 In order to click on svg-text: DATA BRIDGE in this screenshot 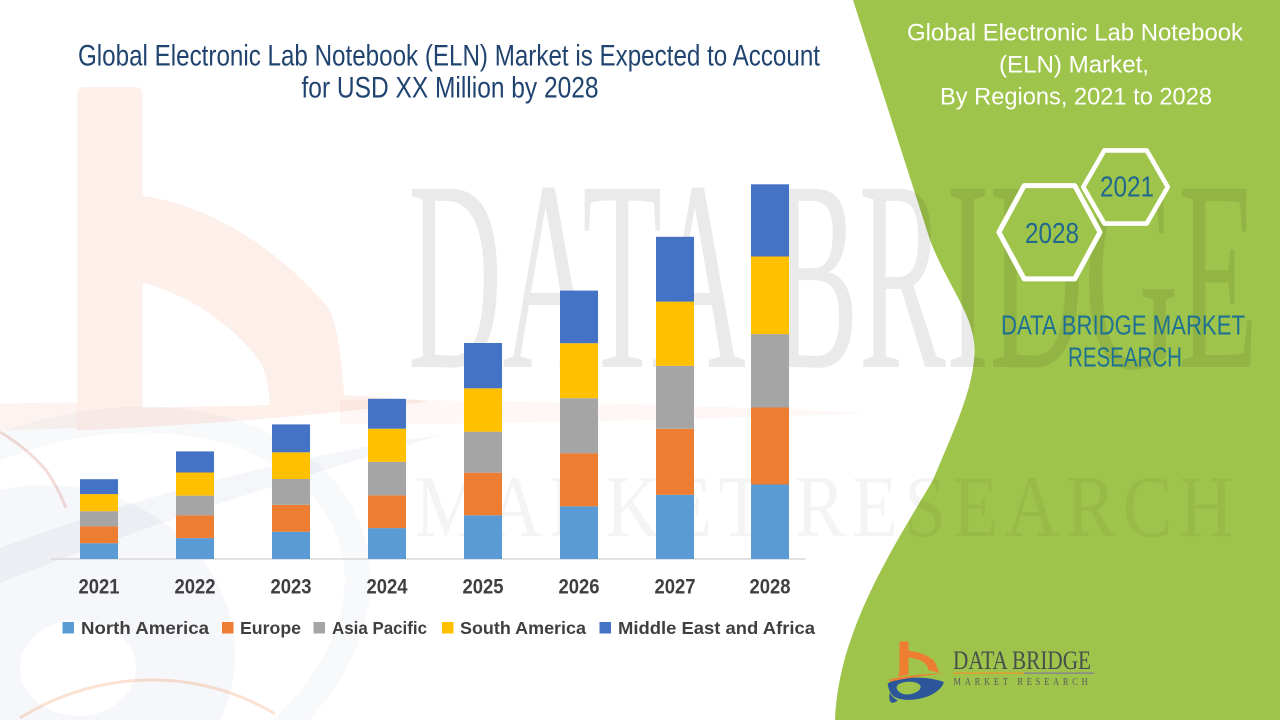, I will do `click(1022, 660)`.